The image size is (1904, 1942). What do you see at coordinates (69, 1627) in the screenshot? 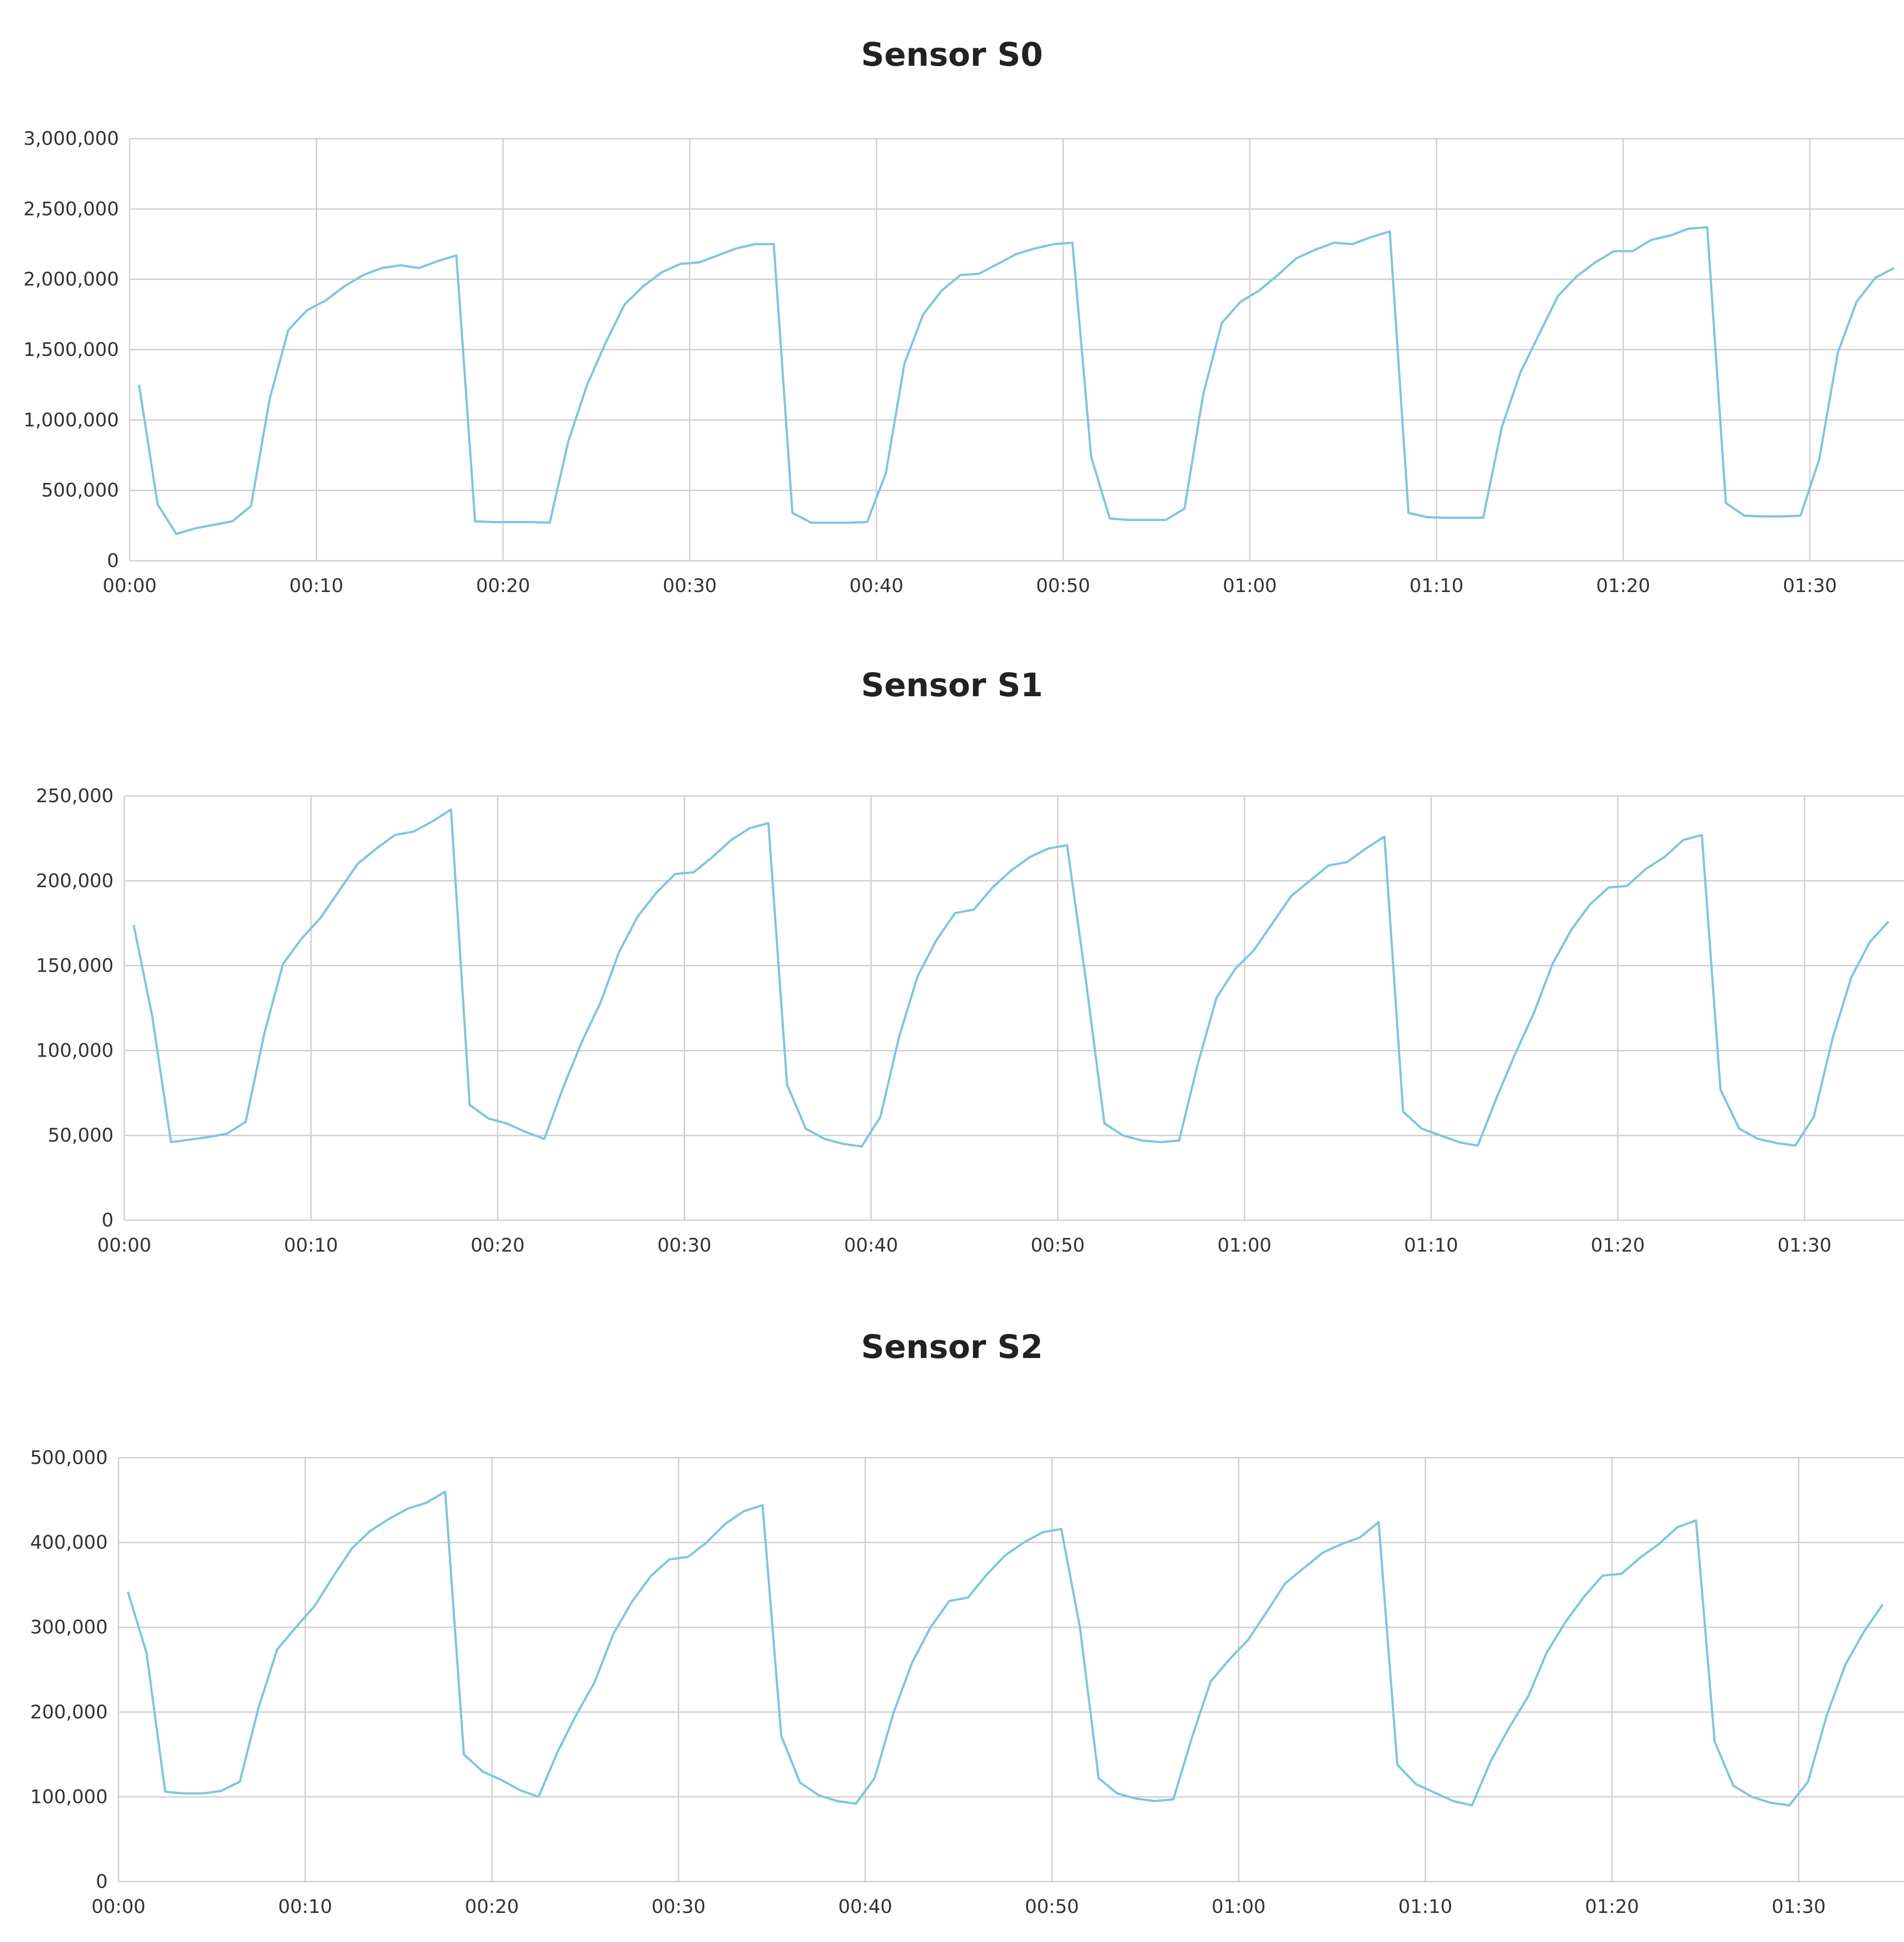
I see `y-tick-label: 300,000` at bounding box center [69, 1627].